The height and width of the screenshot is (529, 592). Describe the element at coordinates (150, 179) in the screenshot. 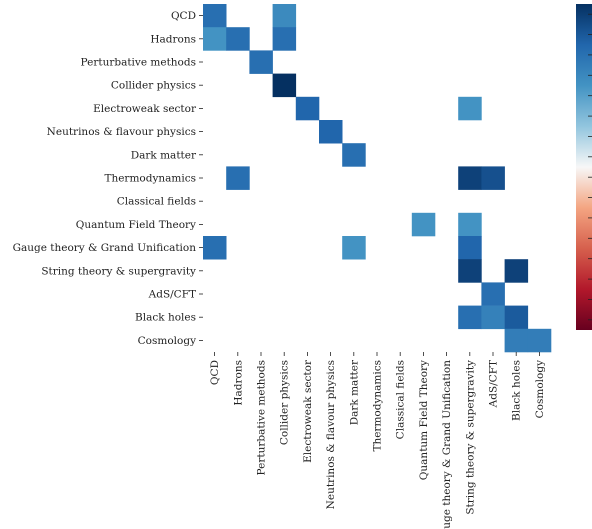

I see `y-tick-label-7: Thermodynamics` at that location.